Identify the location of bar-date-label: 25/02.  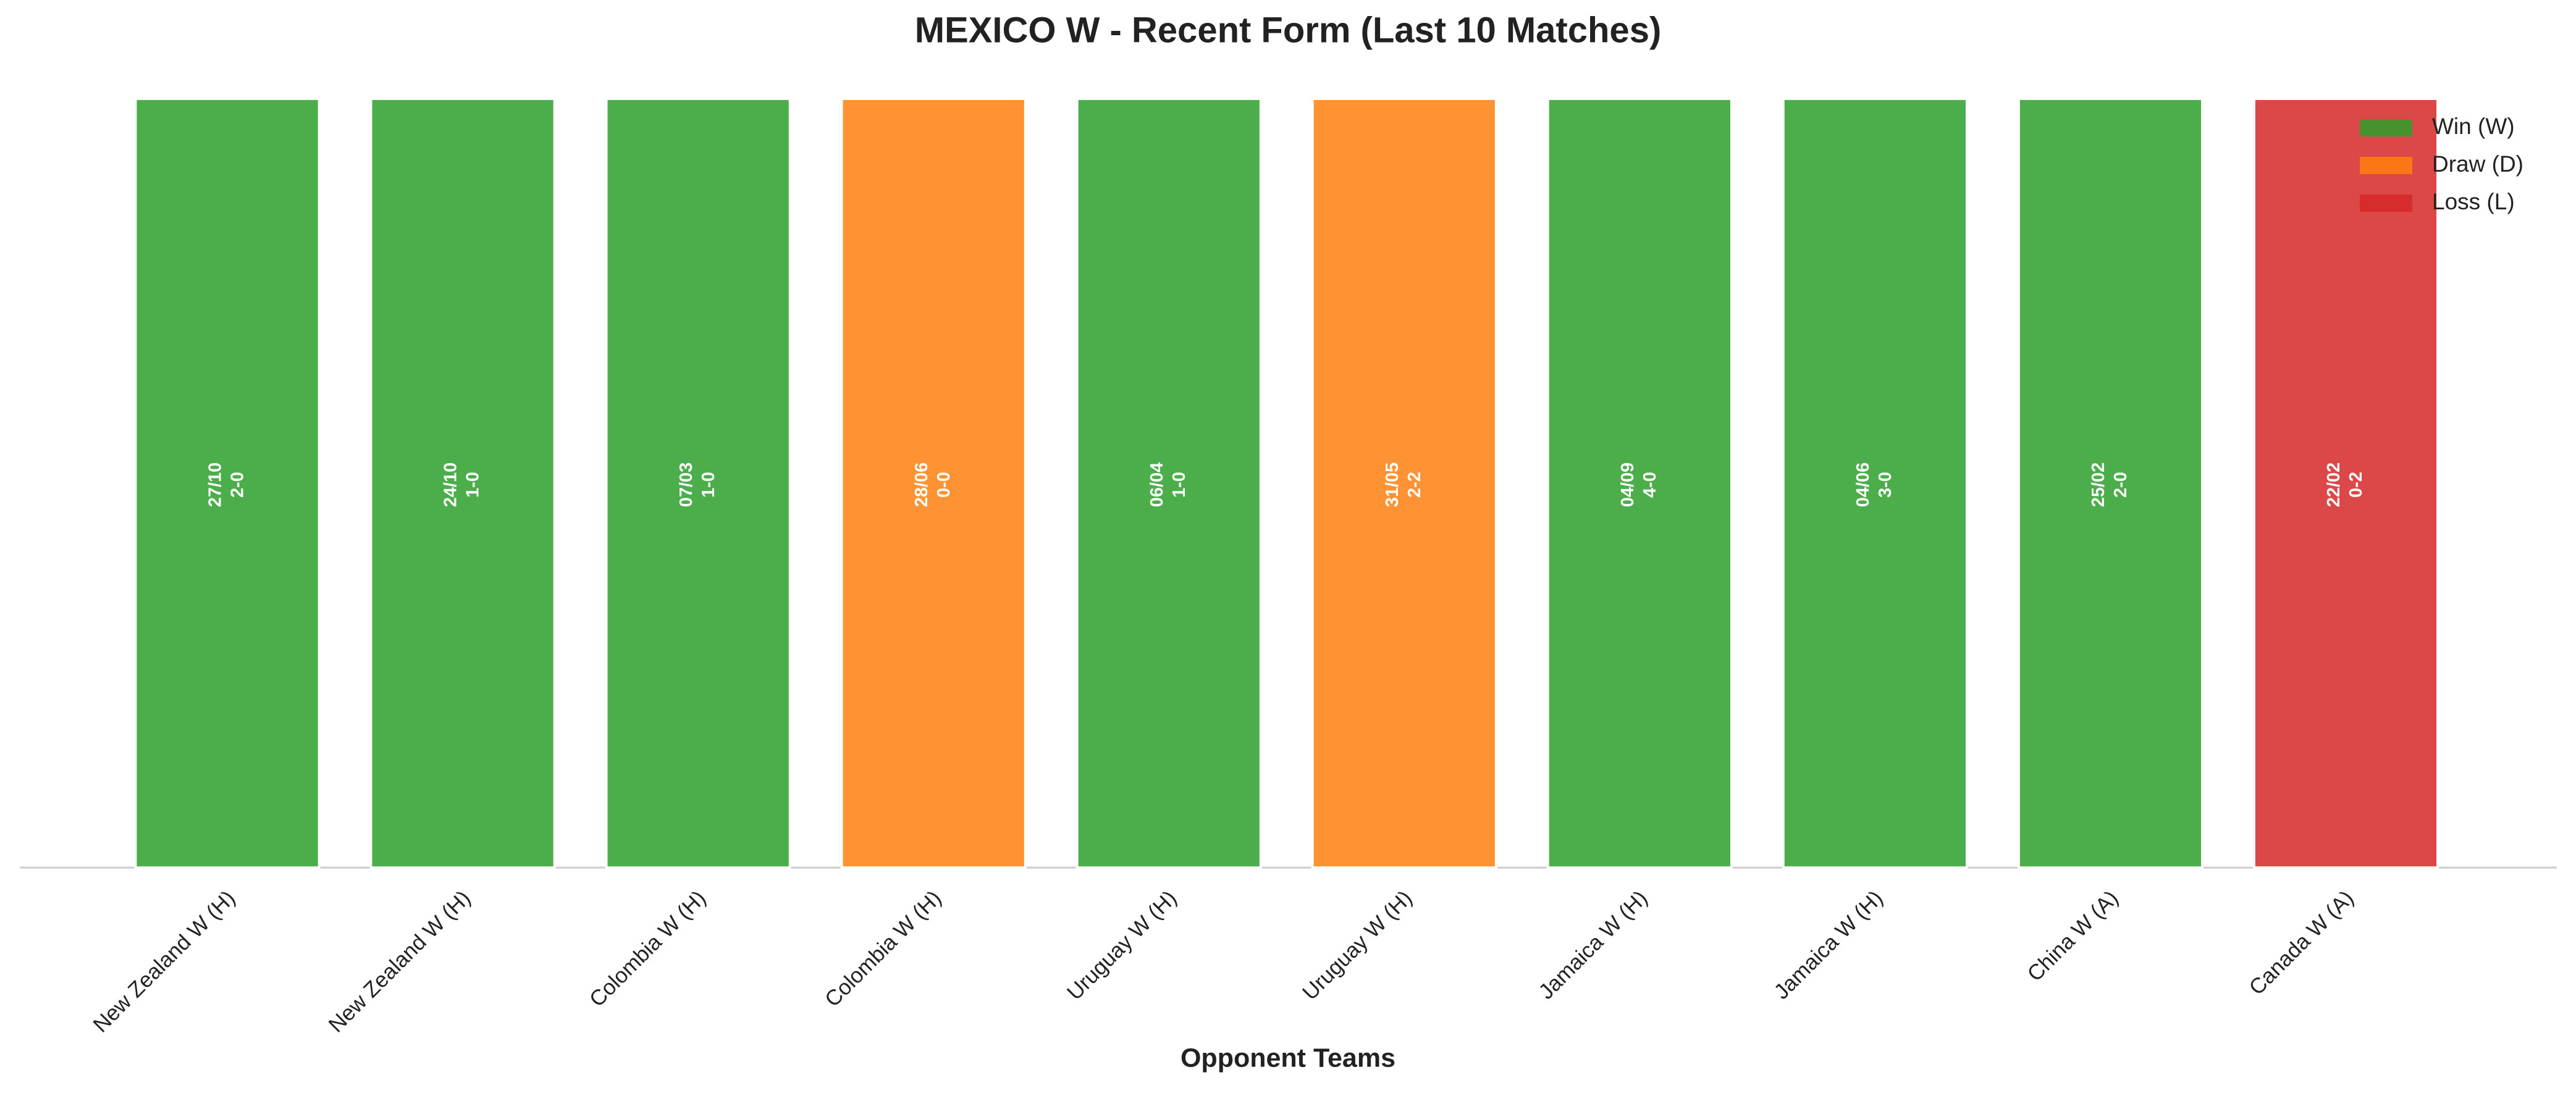
(2098, 485).